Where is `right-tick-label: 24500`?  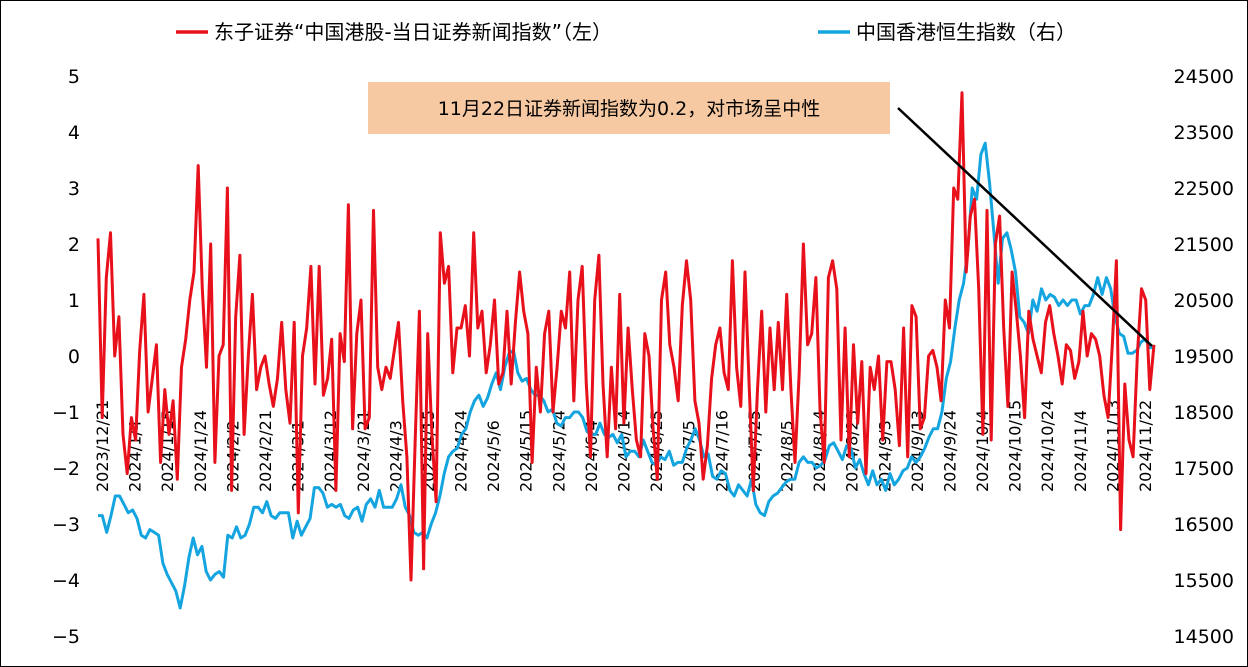
right-tick-label: 24500 is located at coordinates (1204, 77).